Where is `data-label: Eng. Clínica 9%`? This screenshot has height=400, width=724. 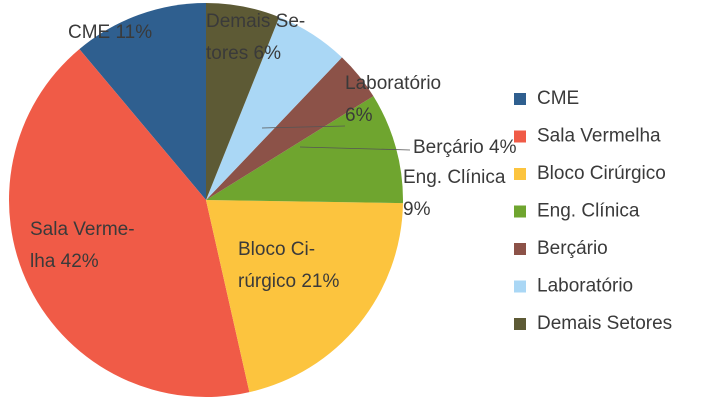 data-label: Eng. Clínica 9% is located at coordinates (454, 193).